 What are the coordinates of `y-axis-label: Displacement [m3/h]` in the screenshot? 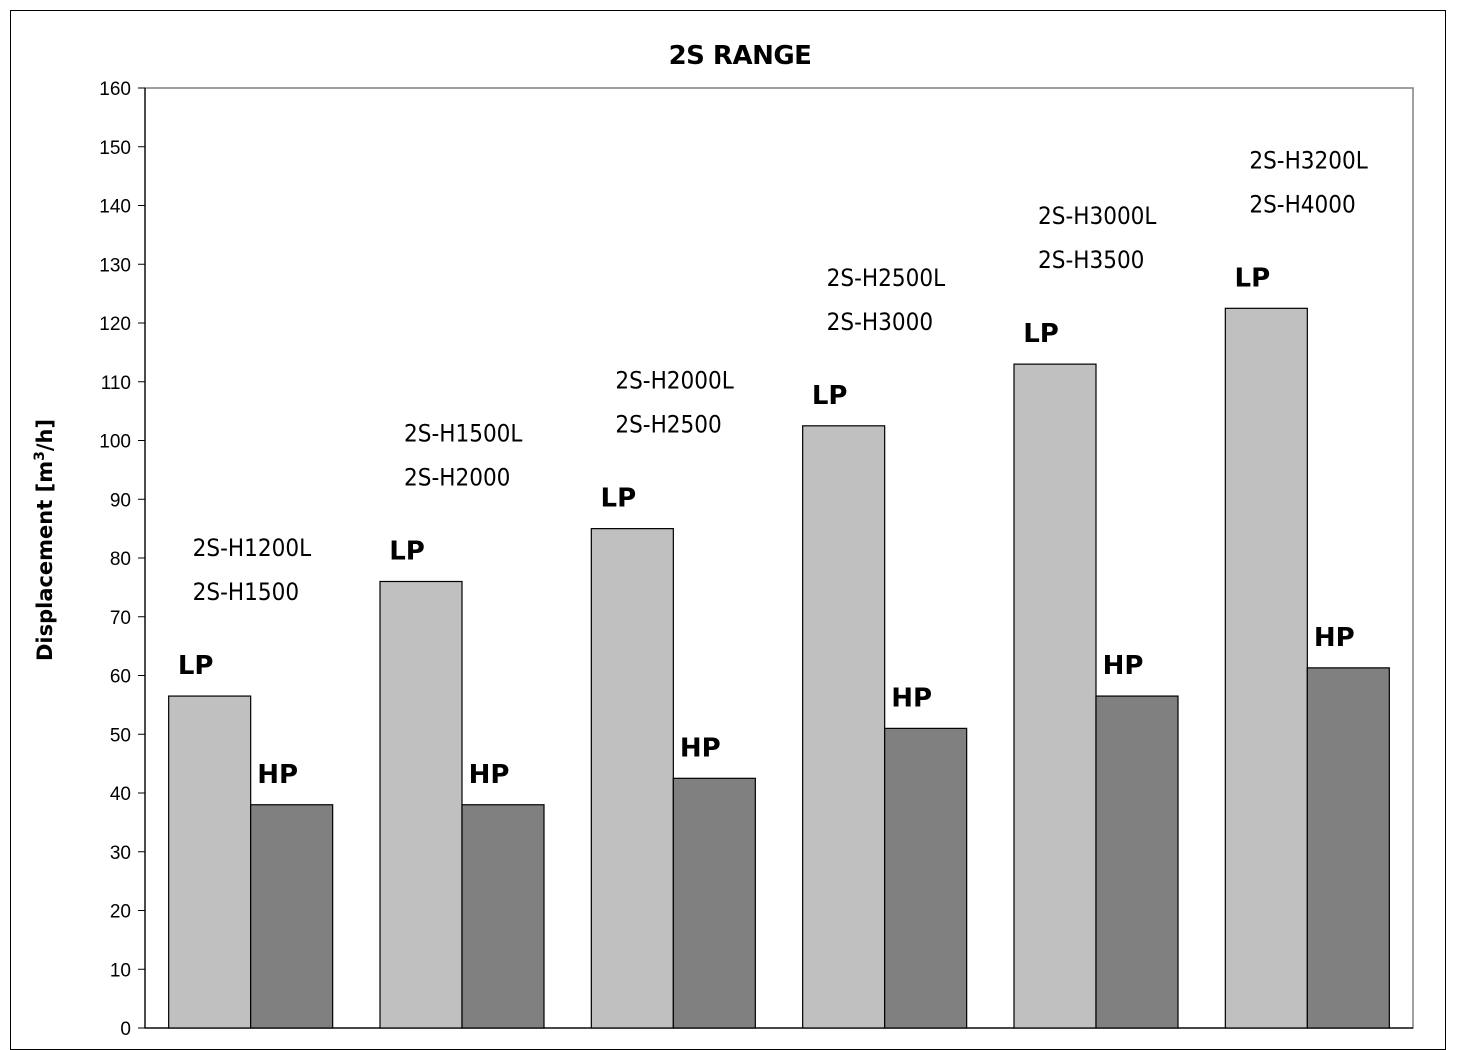 It's located at (44, 540).